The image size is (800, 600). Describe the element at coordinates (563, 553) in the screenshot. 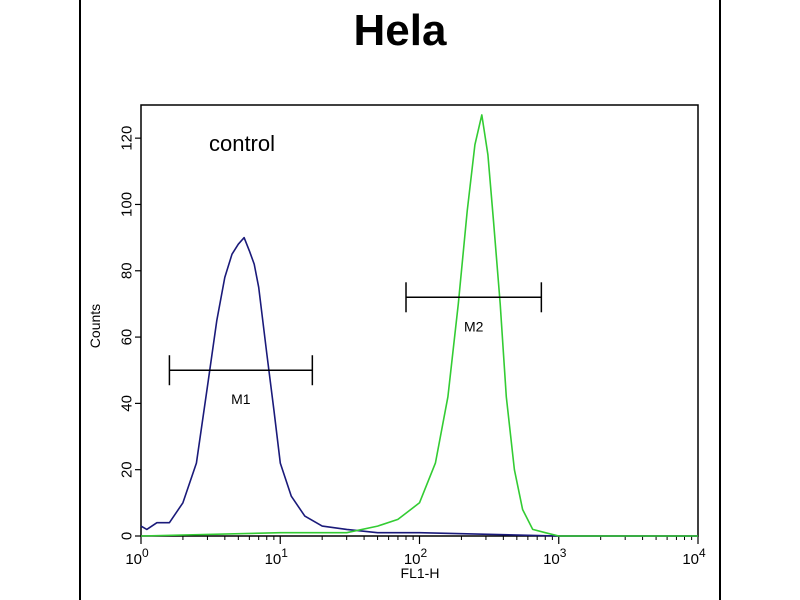

I see `x-tick-exponent: 3` at that location.